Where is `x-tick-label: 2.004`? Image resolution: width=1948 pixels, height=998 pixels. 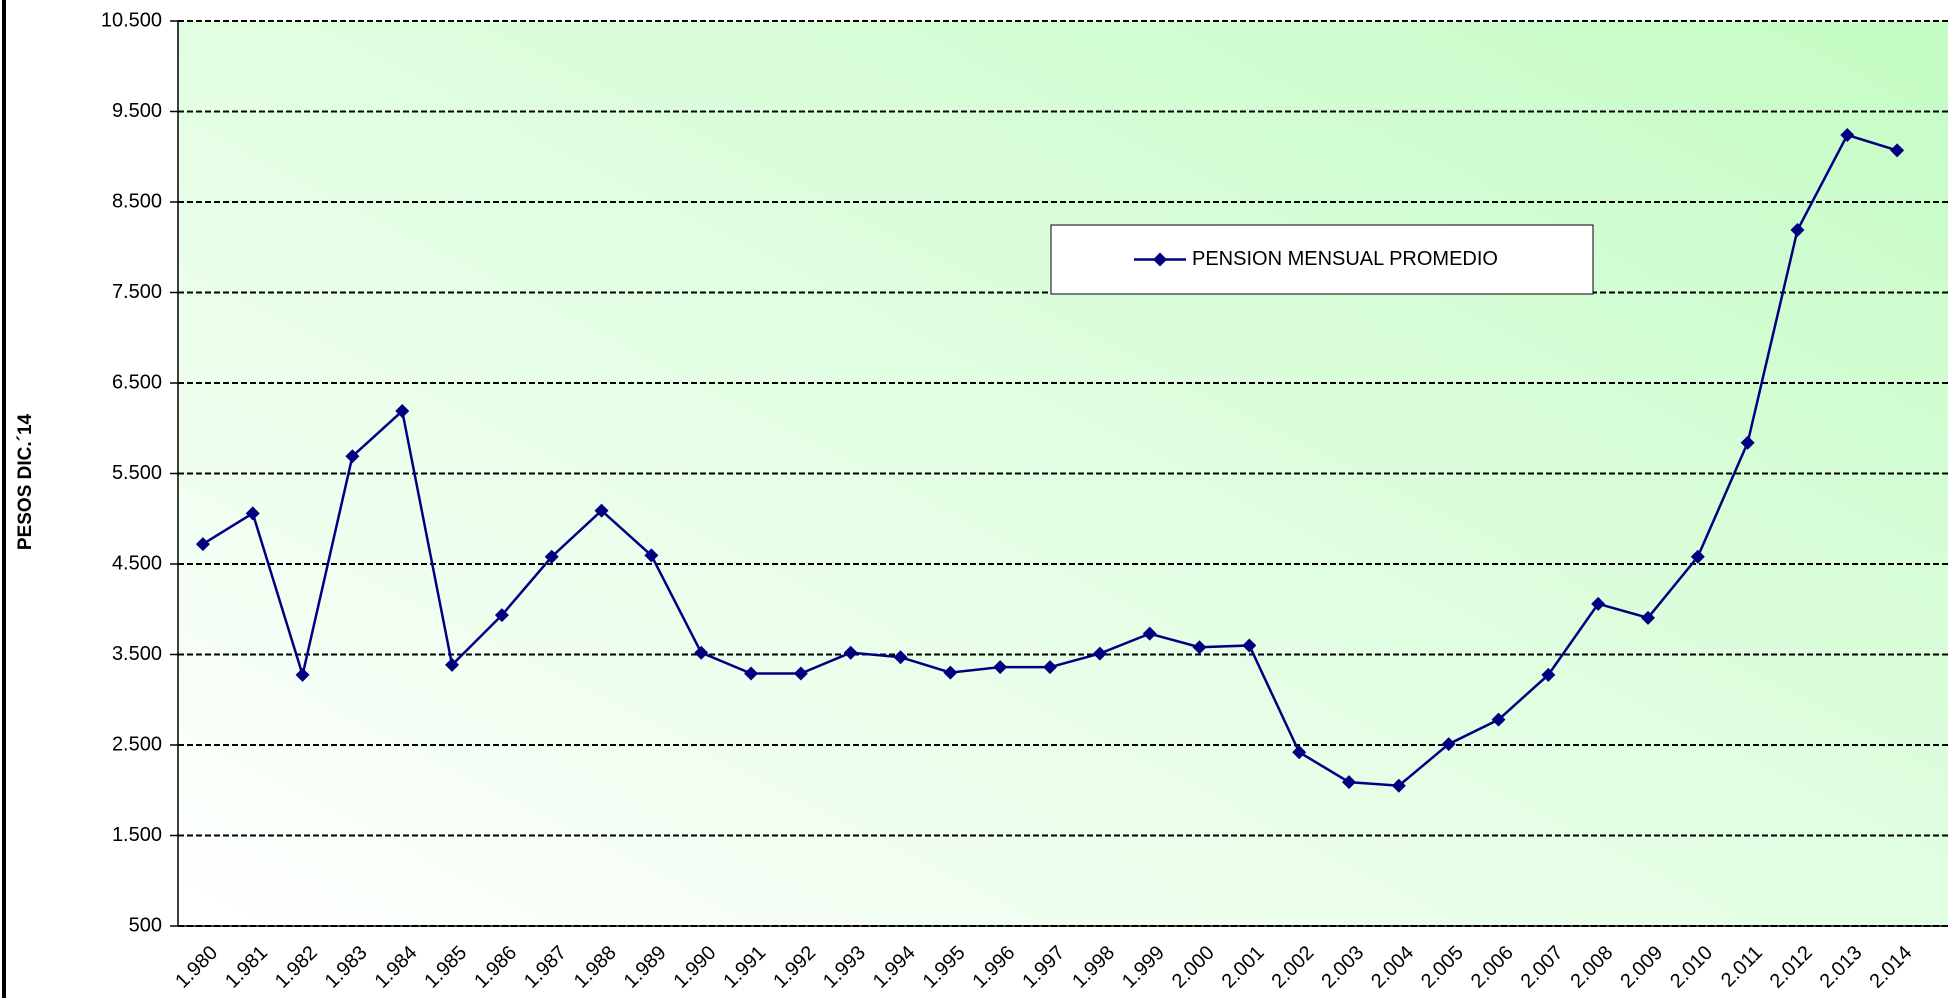 x-tick-label: 2.004 is located at coordinates (1392, 967).